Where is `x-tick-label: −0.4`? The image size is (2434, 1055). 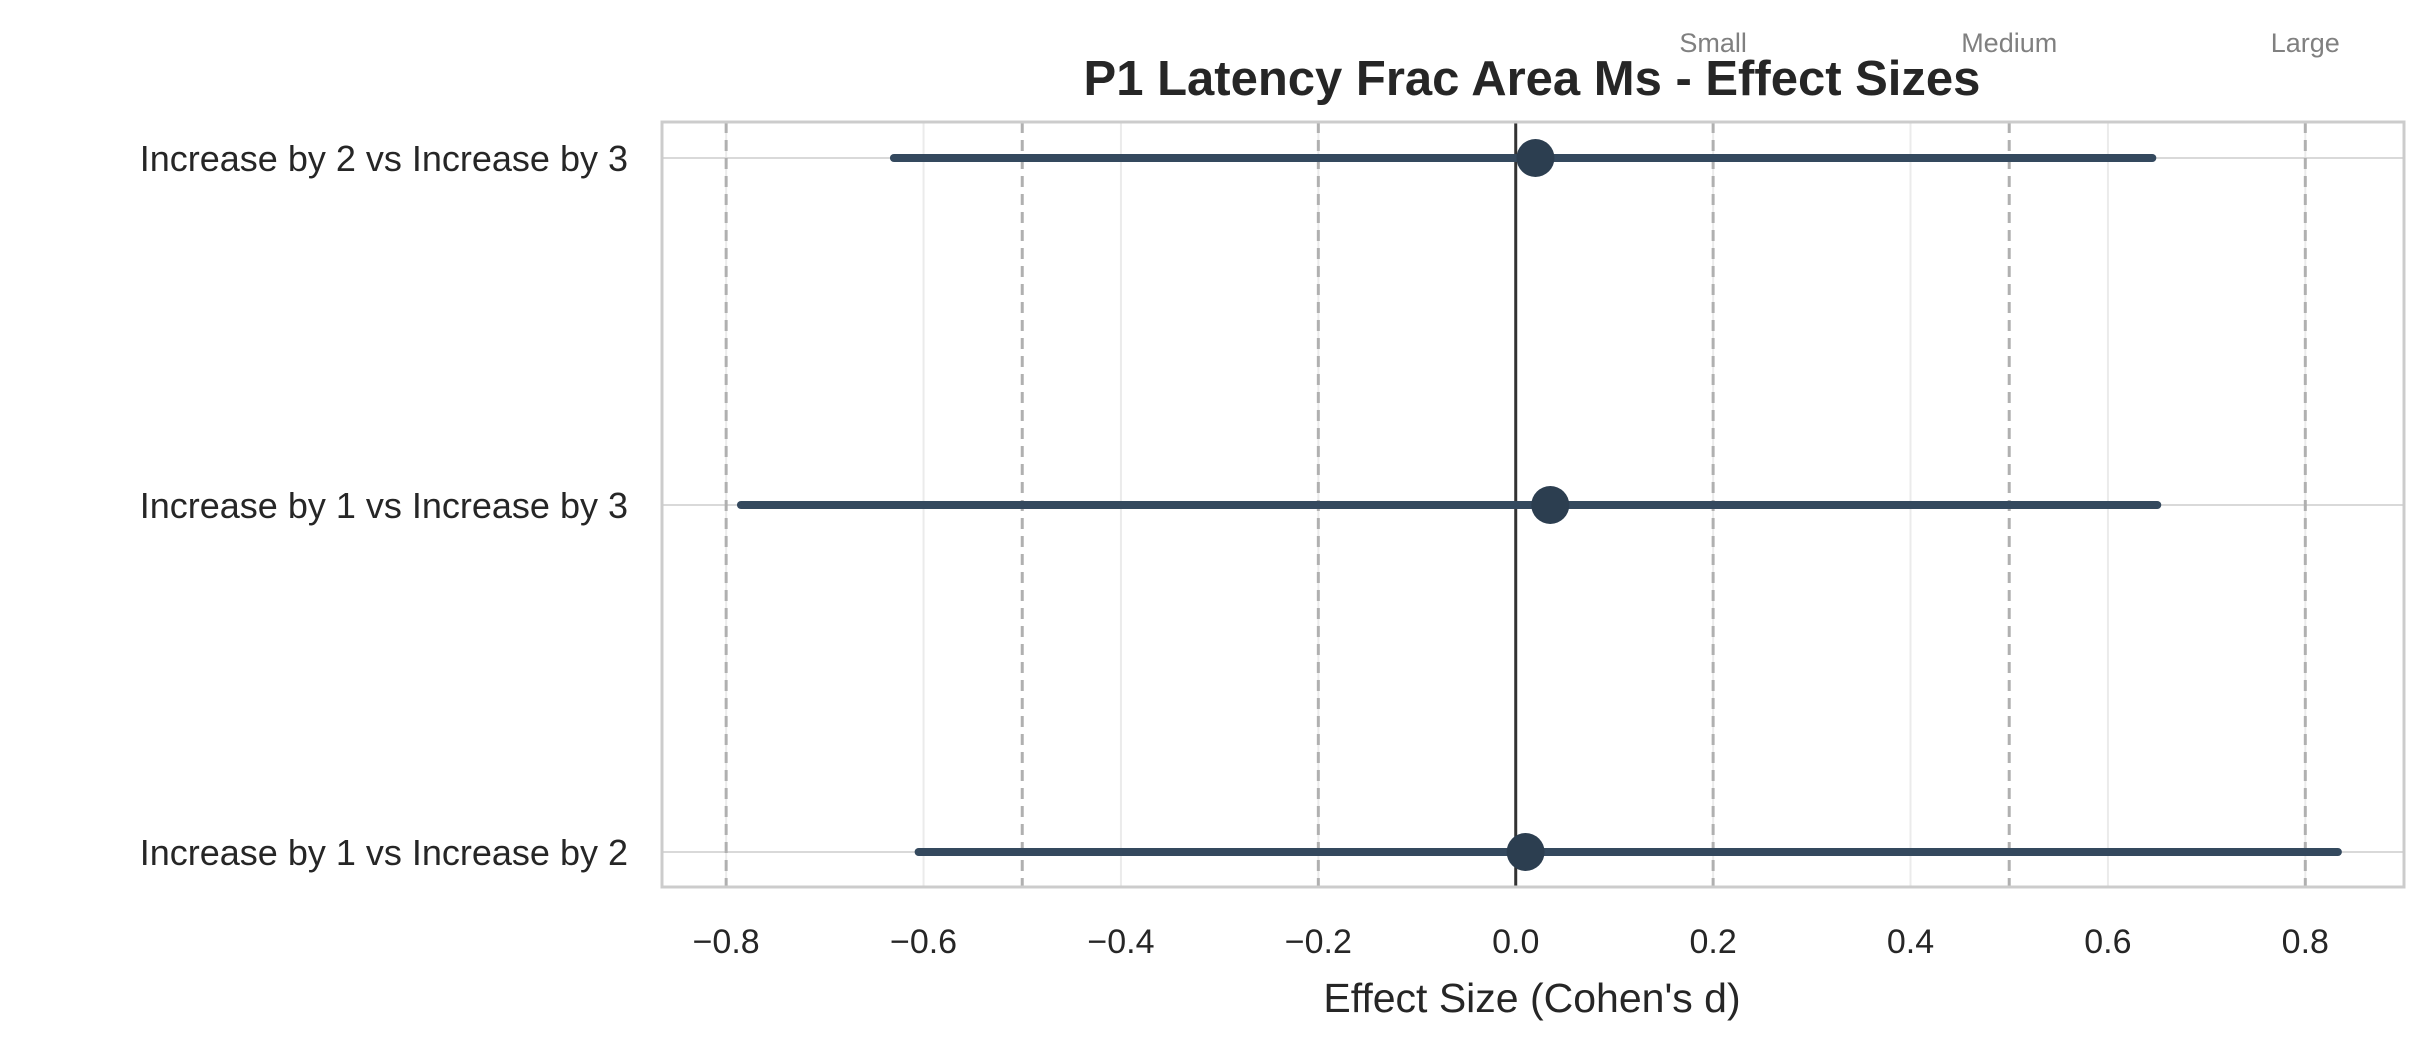
x-tick-label: −0.4 is located at coordinates (1120, 942).